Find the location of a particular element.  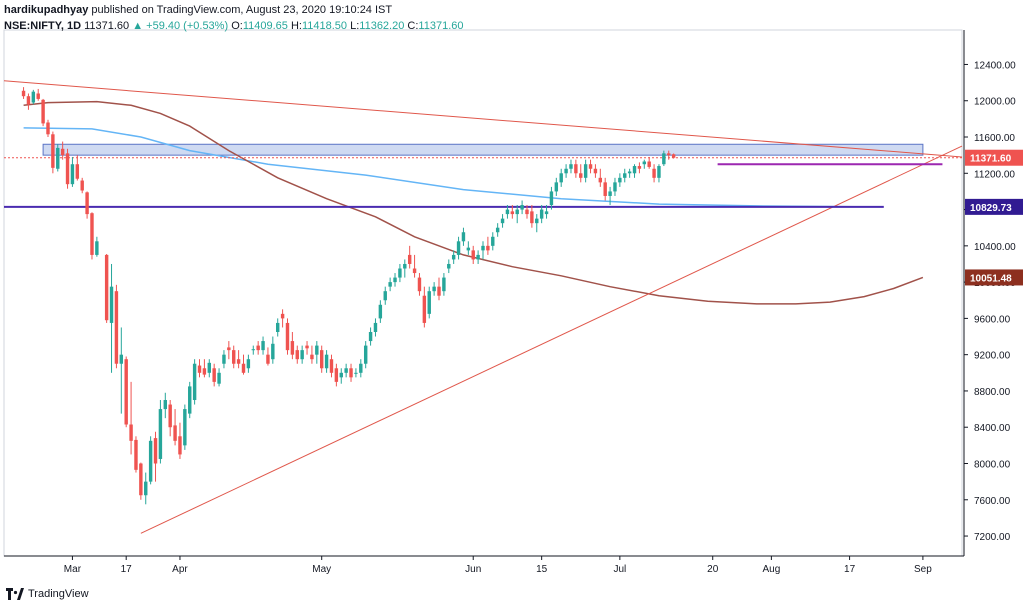

author-name: hardikupadhyay is located at coordinates (46, 10).